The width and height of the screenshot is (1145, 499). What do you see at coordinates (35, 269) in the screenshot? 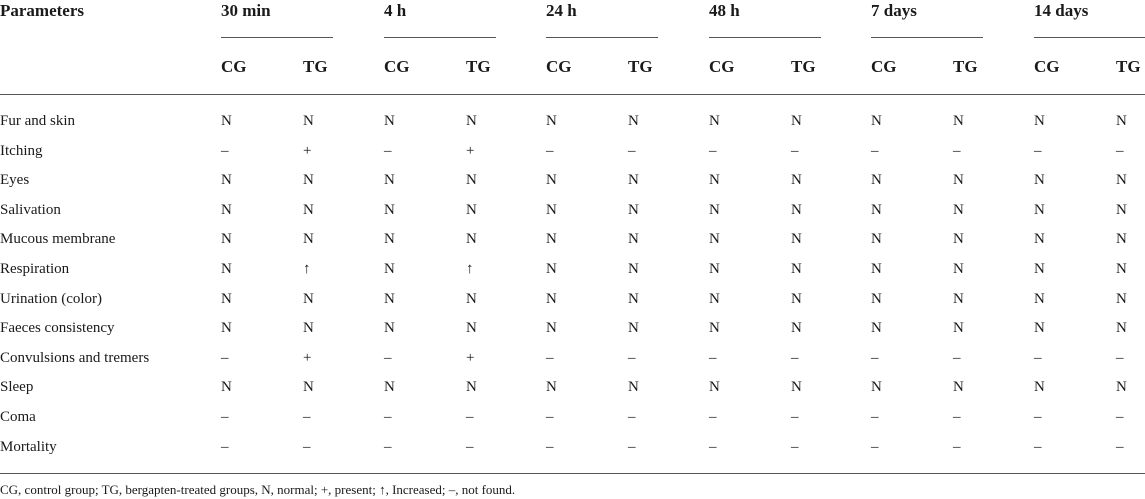
I see `row-label: Respiration` at bounding box center [35, 269].